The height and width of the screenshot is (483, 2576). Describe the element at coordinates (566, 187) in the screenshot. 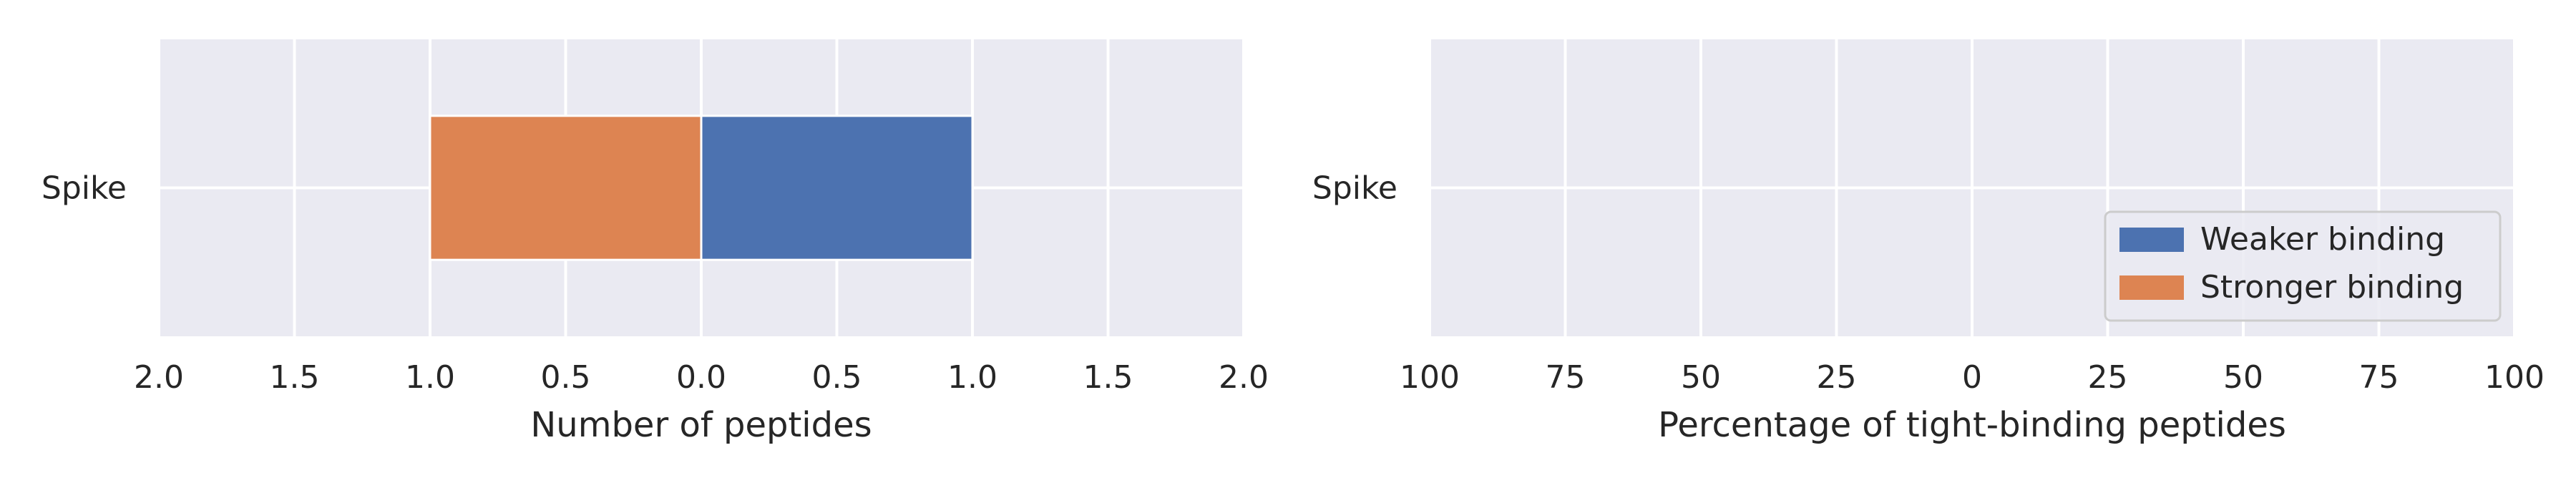

I see `bar-stronger-binding` at that location.